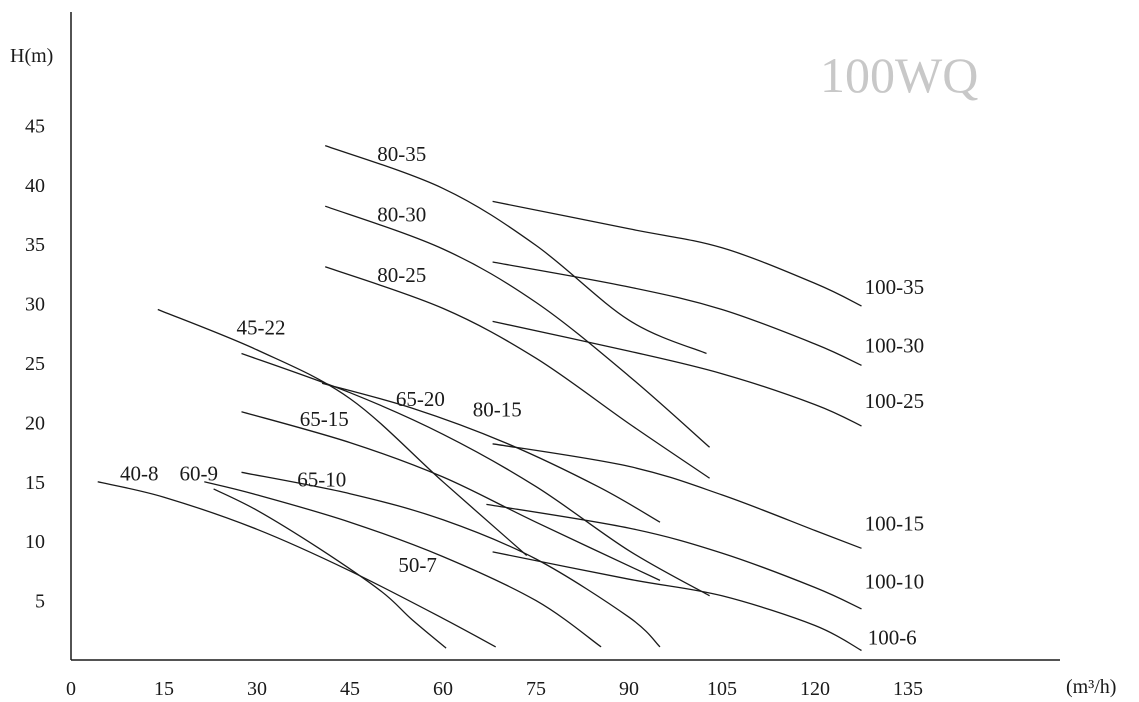 The width and height of the screenshot is (1139, 702). Describe the element at coordinates (536, 689) in the screenshot. I see `x-tick-label: 75` at that location.